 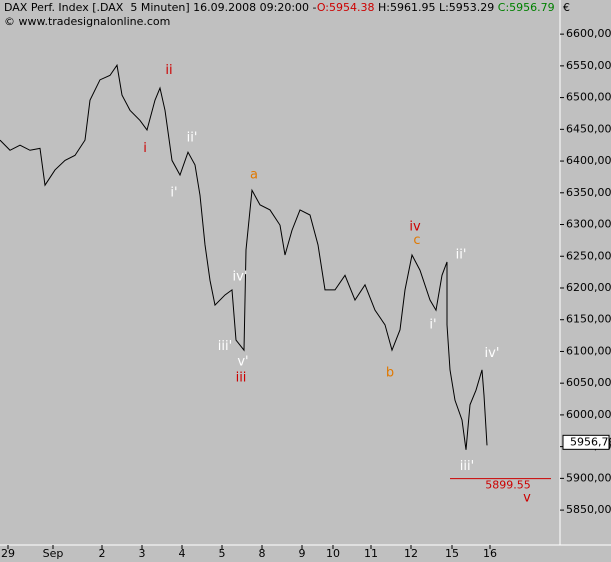 I want to click on y-tick-label: 6600,00, so click(x=588, y=33).